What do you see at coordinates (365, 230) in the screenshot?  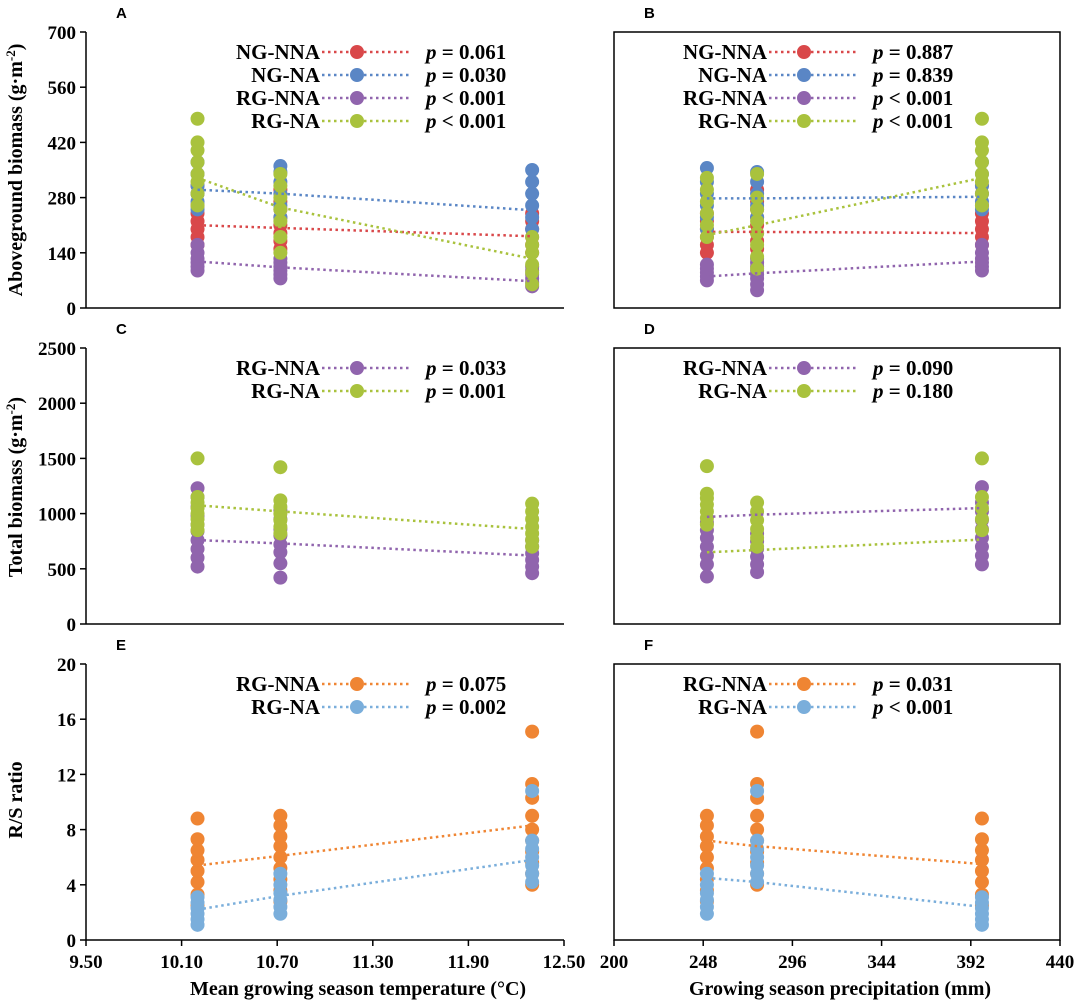 I see `trend-line-ng-nna` at bounding box center [365, 230].